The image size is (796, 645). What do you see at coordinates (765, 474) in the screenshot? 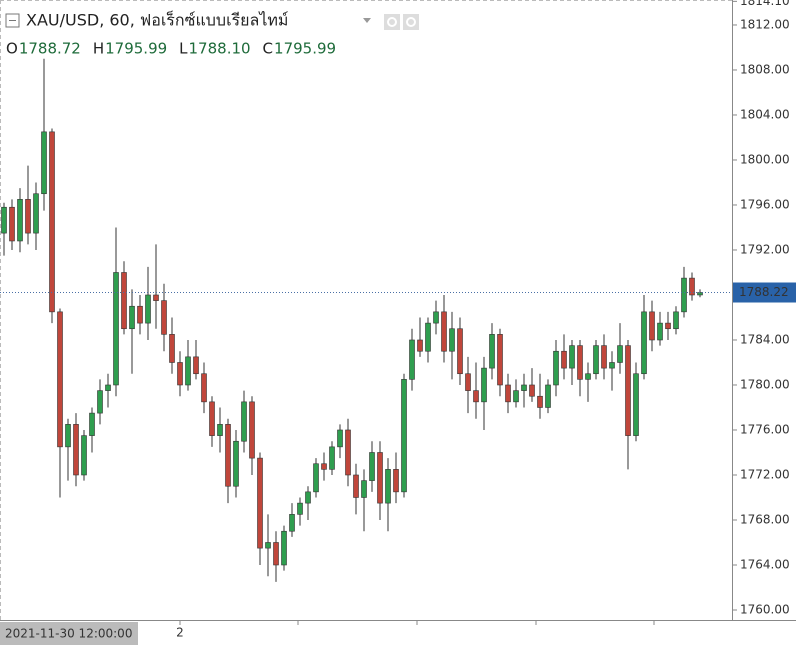
I see `y-tick-label: 1772.00` at bounding box center [765, 474].